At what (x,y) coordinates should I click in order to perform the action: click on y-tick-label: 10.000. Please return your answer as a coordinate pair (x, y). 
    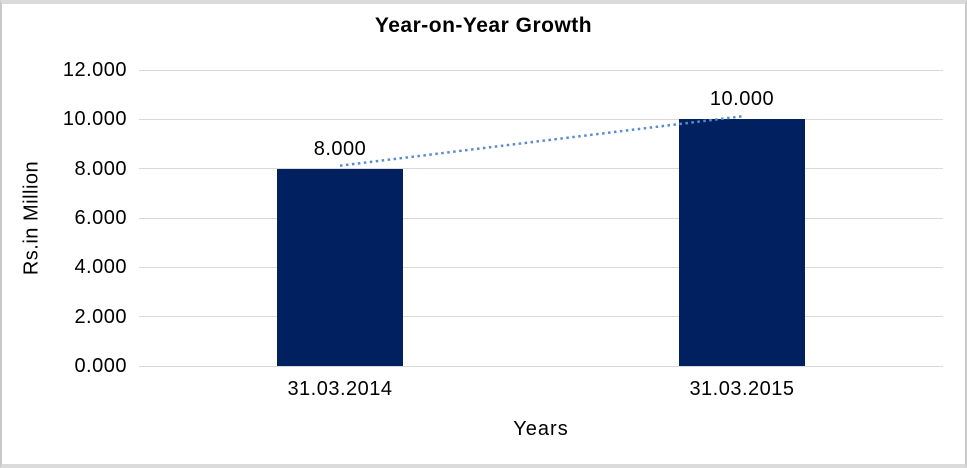
    Looking at the image, I should click on (94, 119).